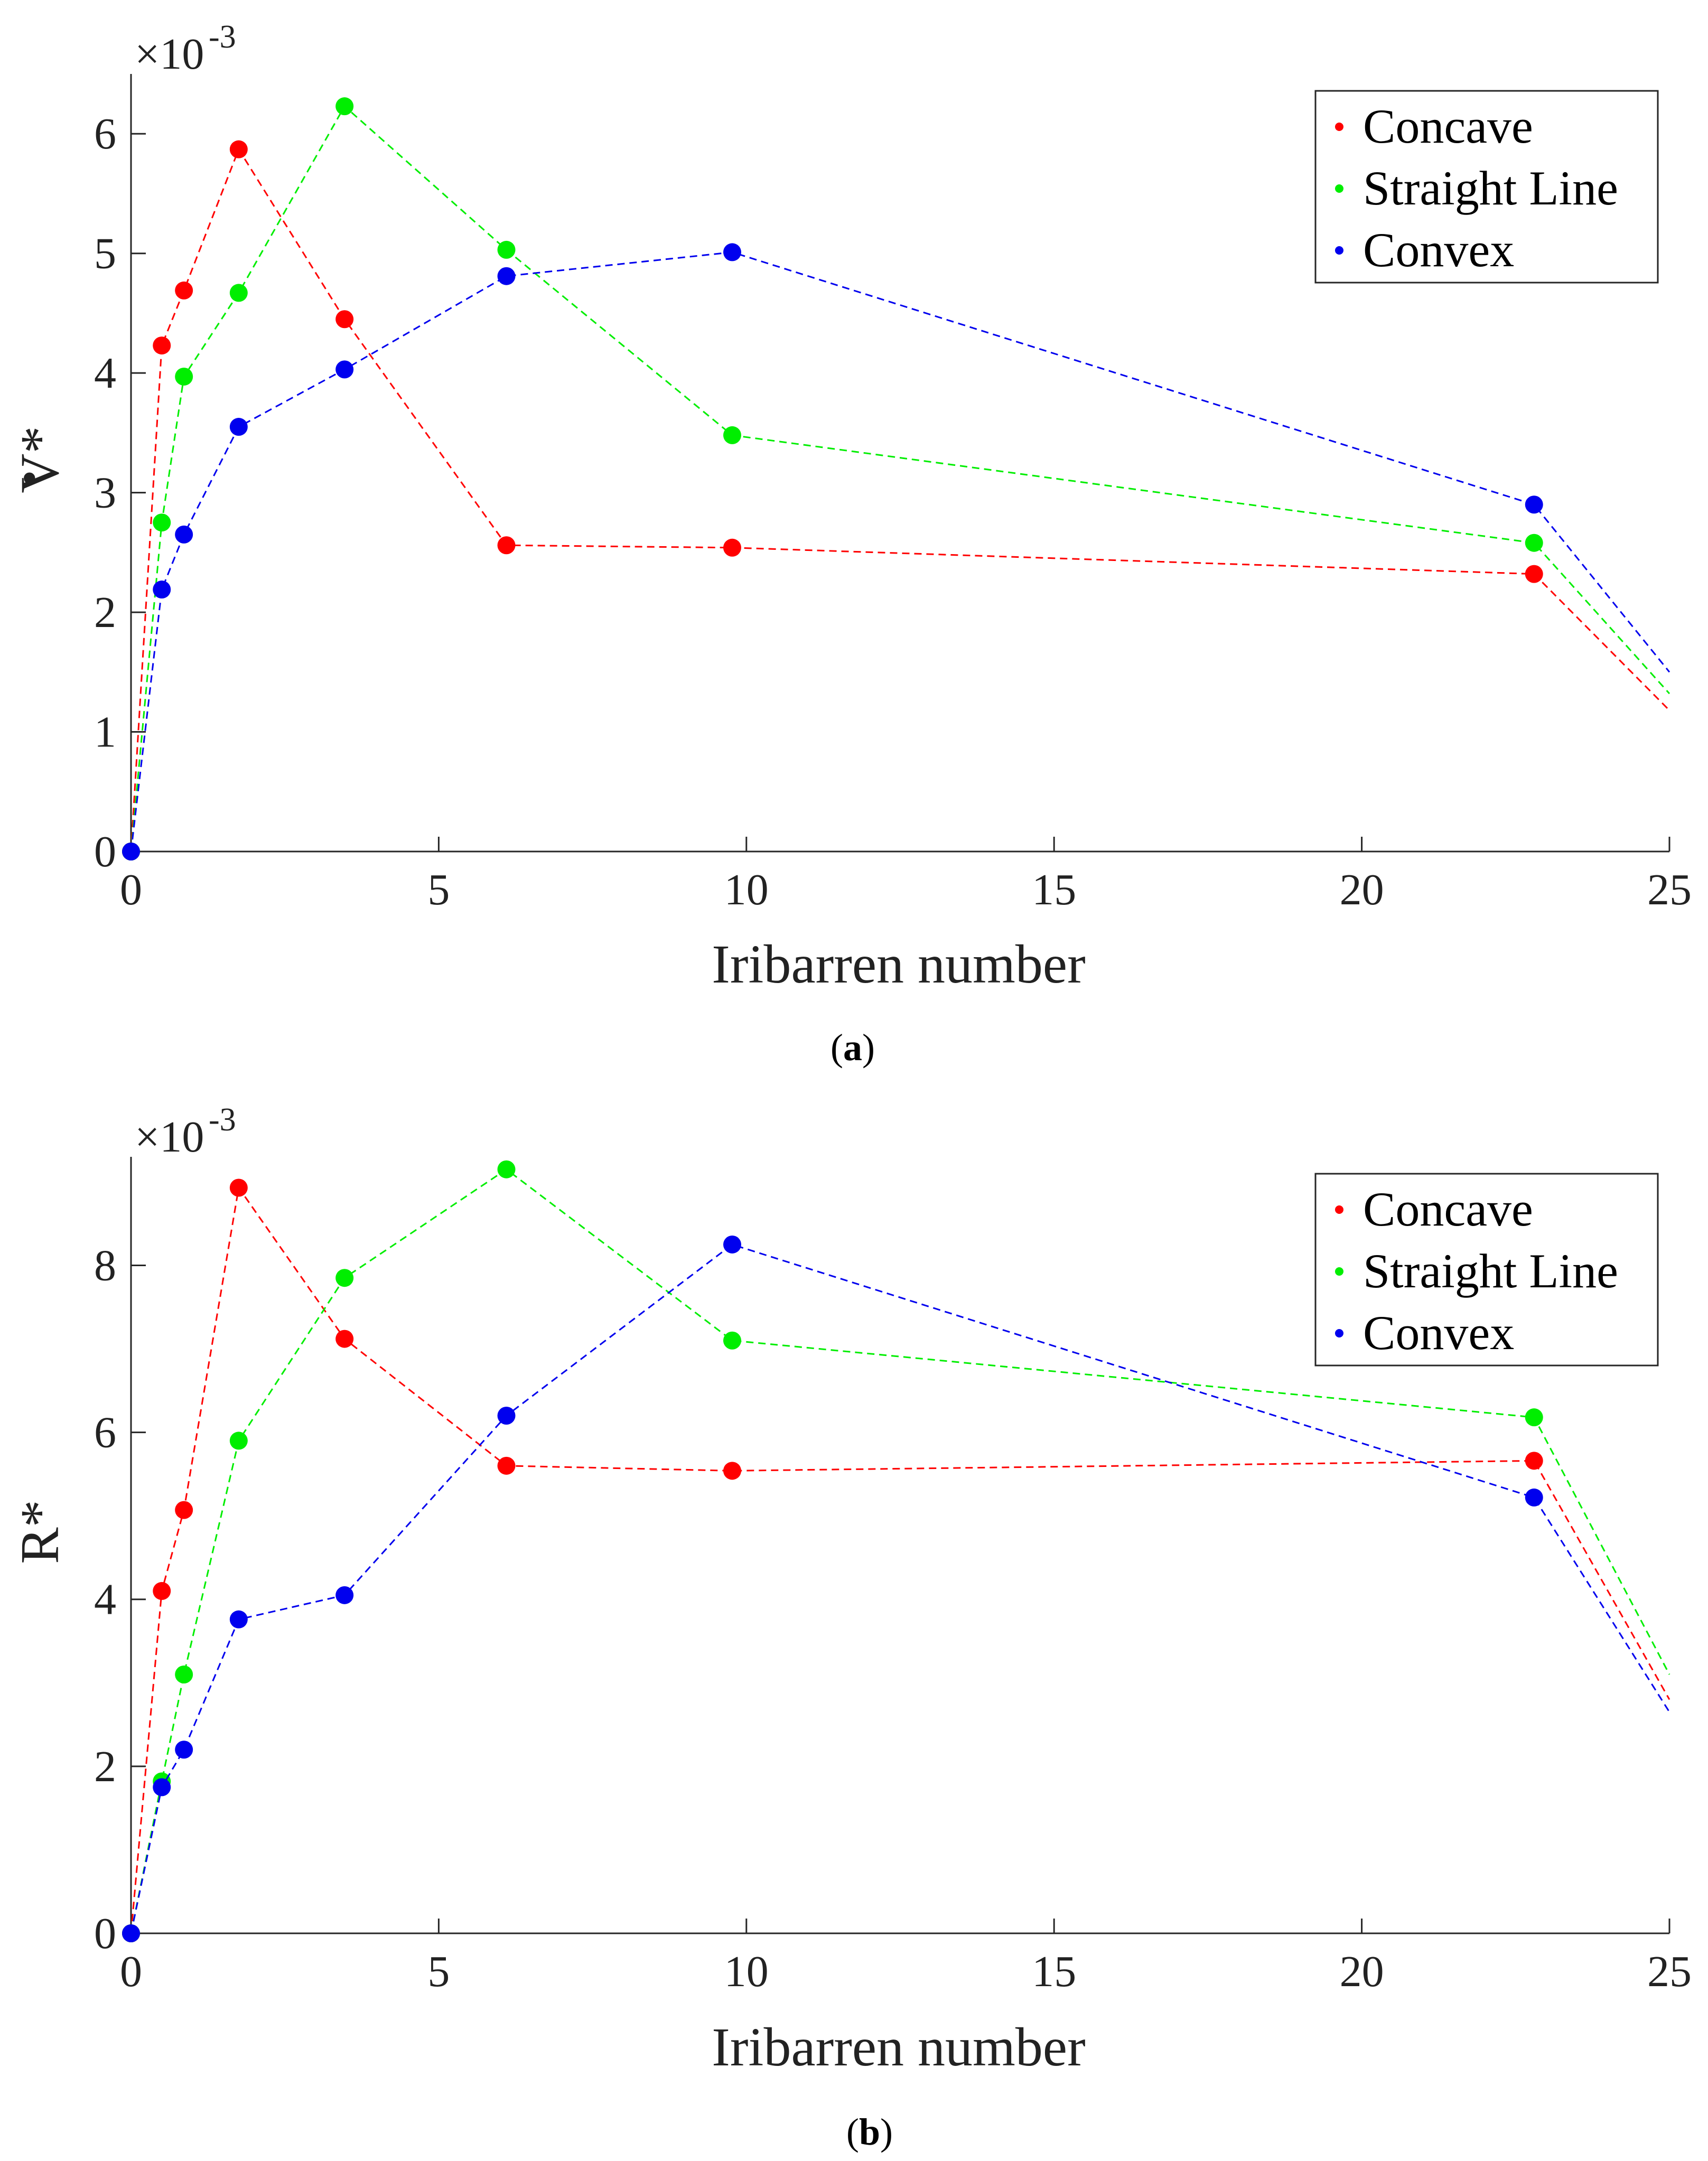 Image resolution: width=1708 pixels, height=2161 pixels. I want to click on legend-label-convex-a: Convex, so click(1438, 250).